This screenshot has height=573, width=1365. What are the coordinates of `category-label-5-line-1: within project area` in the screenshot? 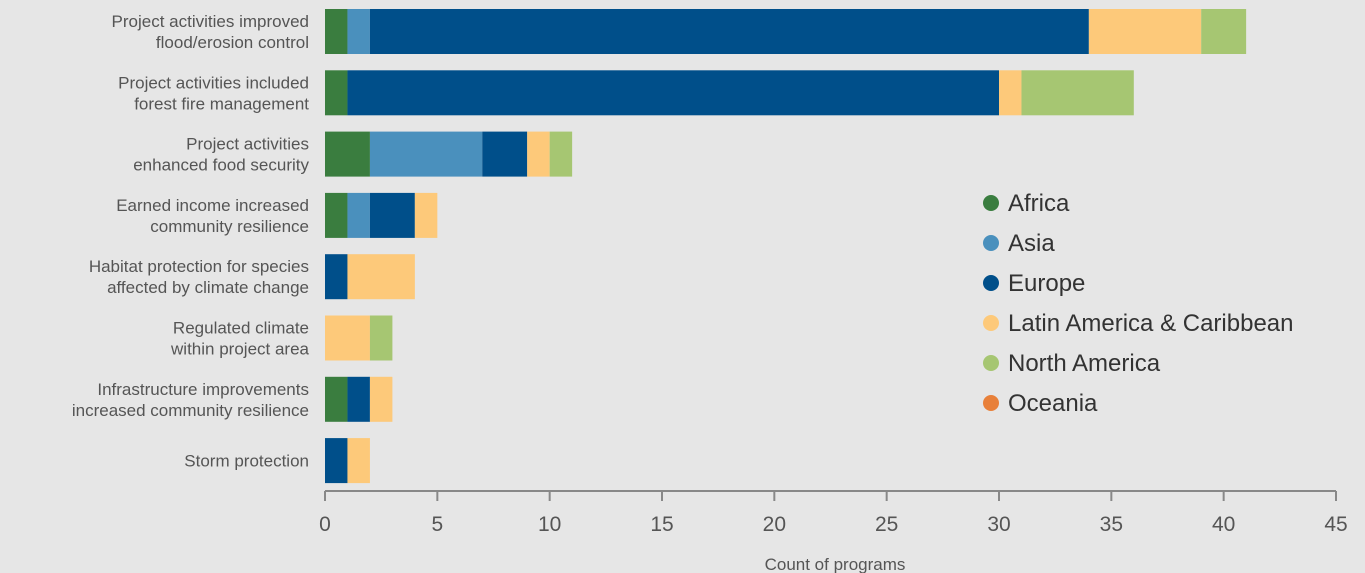 It's located at (240, 349).